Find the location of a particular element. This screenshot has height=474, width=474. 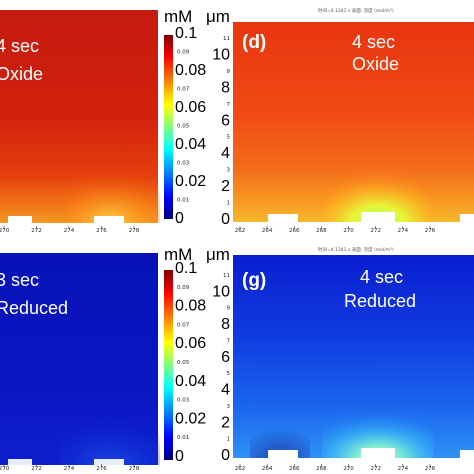

axis-unit: μm is located at coordinates (218, 254).